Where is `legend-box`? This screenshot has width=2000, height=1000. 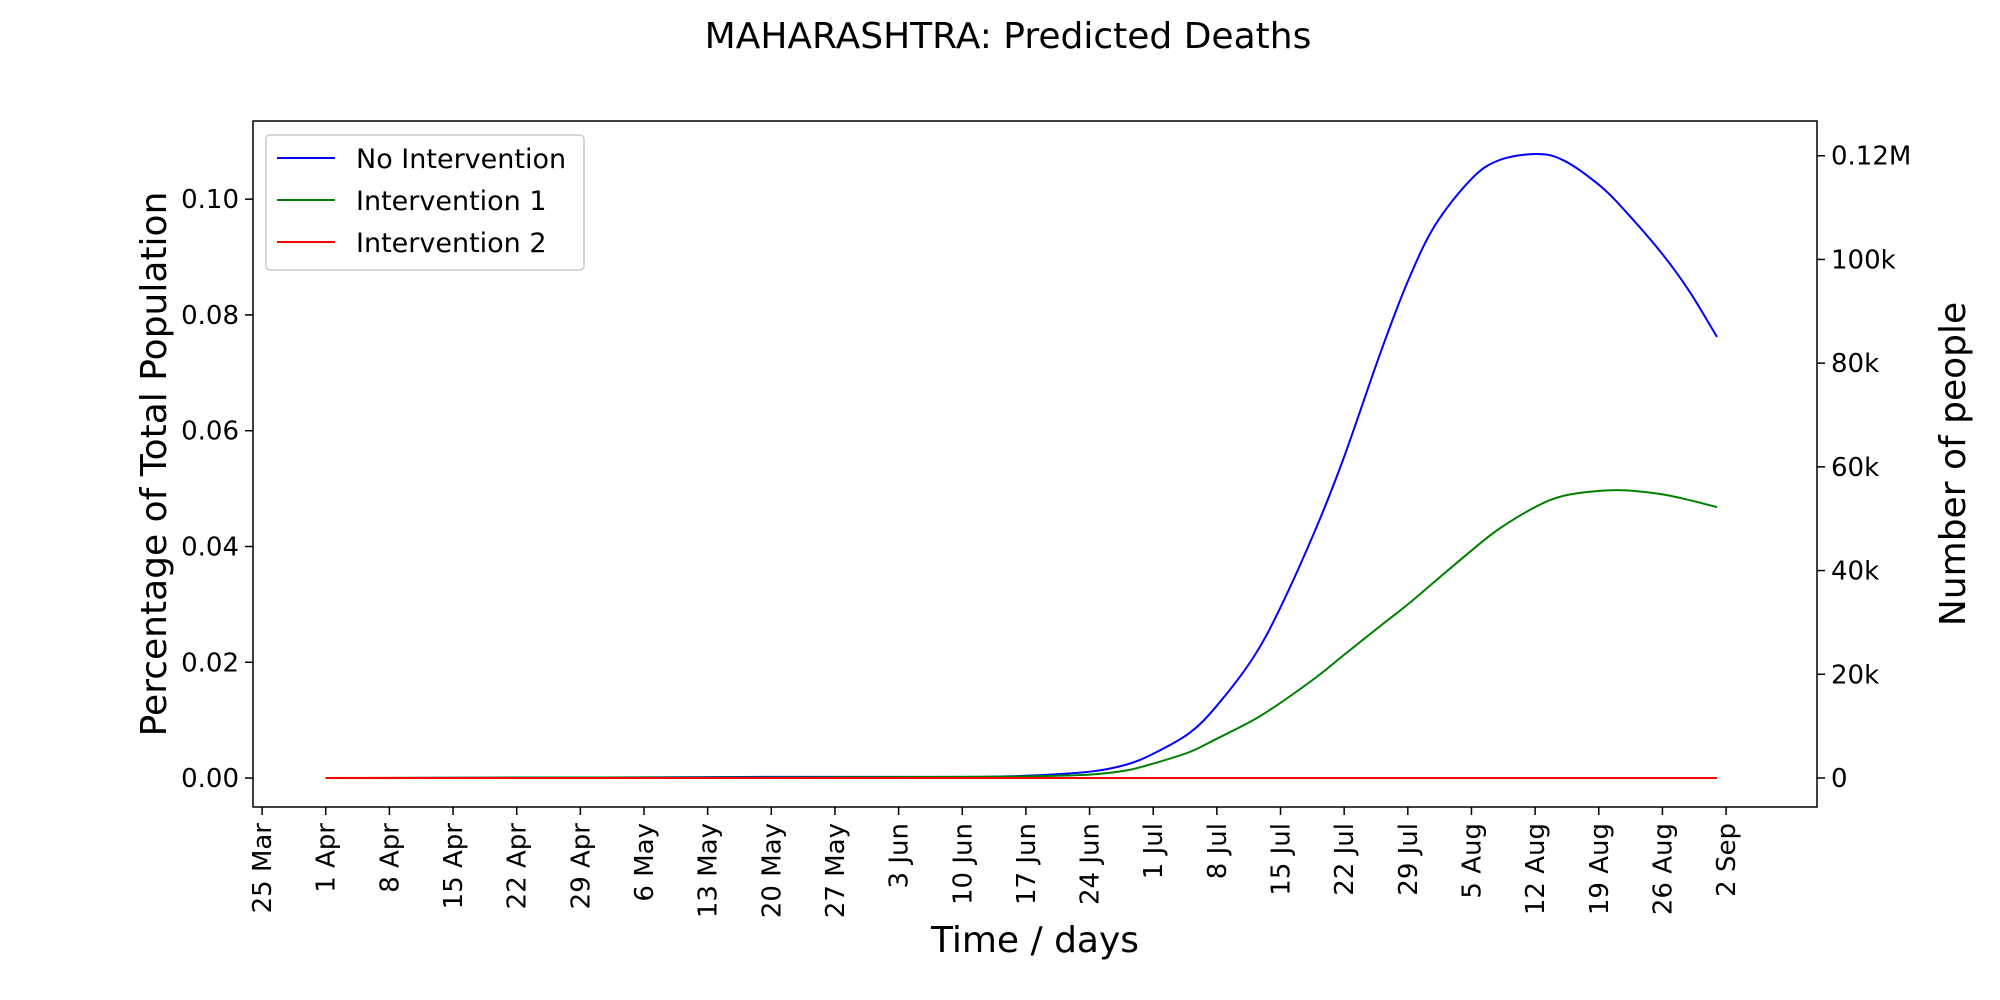 legend-box is located at coordinates (425, 202).